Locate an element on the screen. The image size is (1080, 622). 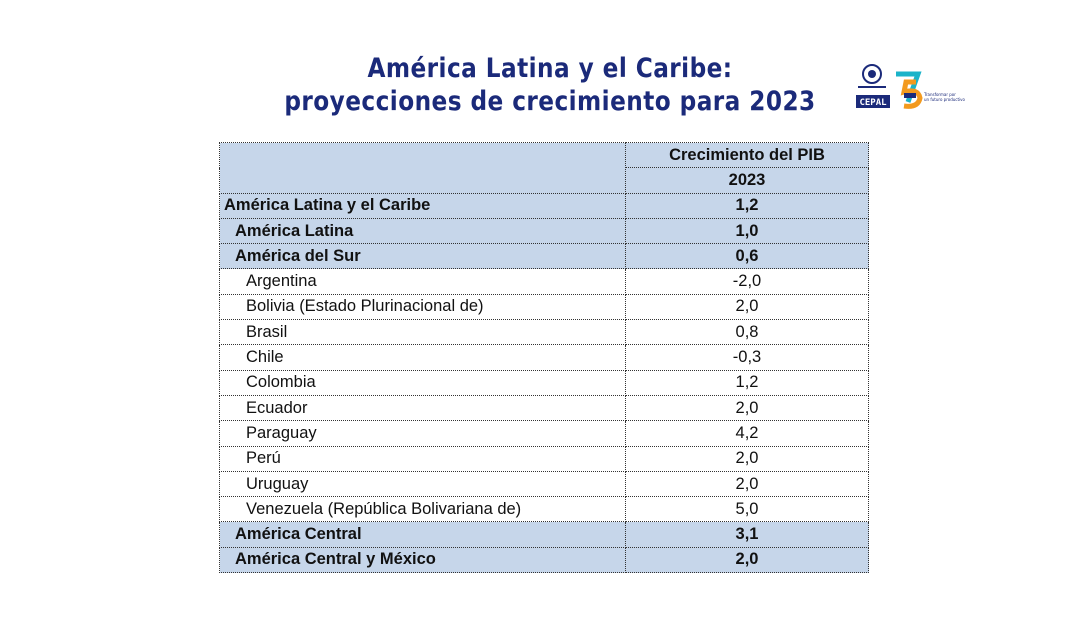
gdp-value: 3,1 is located at coordinates (747, 534).